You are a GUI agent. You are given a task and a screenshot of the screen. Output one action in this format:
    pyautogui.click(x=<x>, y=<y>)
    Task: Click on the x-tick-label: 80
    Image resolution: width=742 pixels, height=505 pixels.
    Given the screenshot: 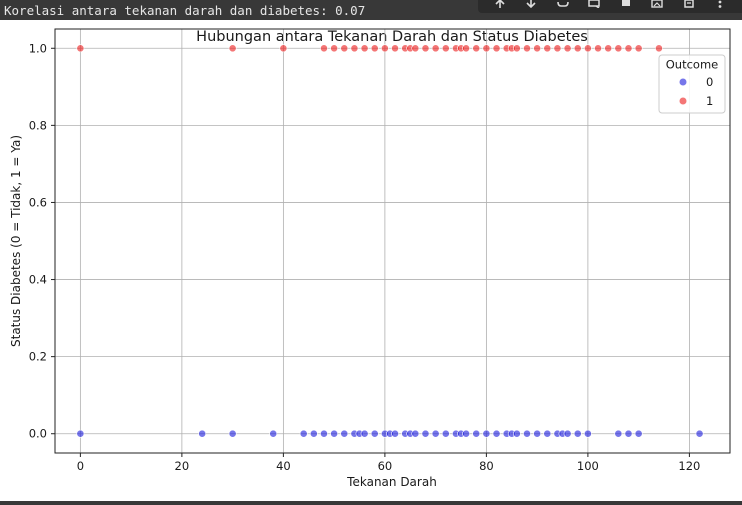 What is the action you would take?
    pyautogui.click(x=486, y=466)
    